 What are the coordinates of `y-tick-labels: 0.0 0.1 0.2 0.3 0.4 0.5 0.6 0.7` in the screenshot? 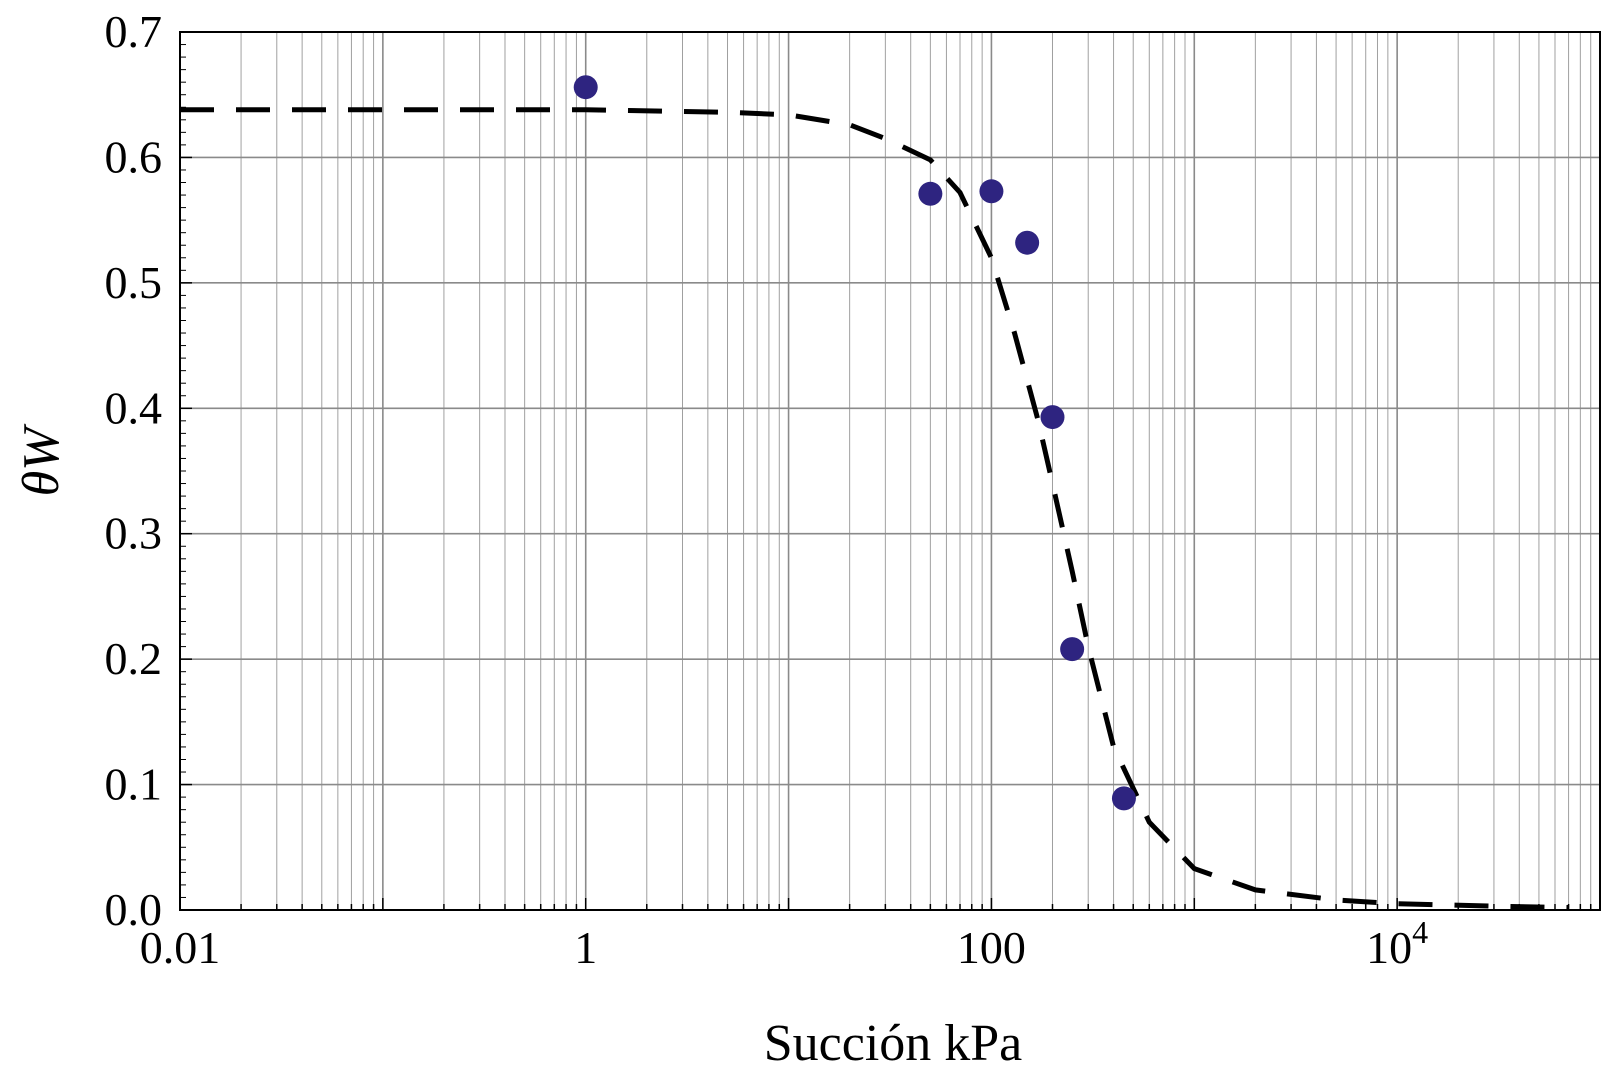 It's located at (134, 470).